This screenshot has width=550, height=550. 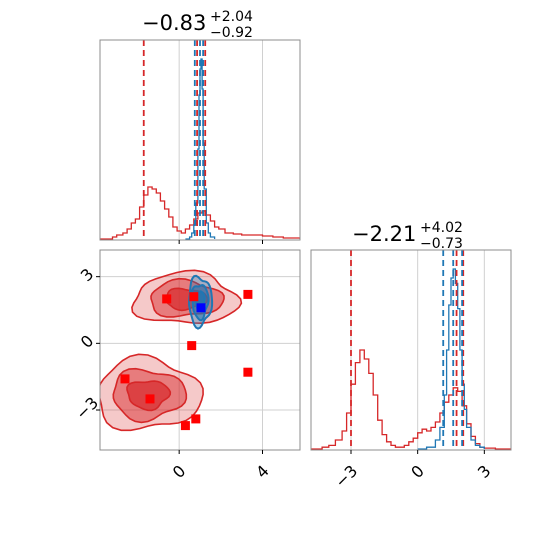 I want to click on x-tick-label: 3, so click(x=484, y=471).